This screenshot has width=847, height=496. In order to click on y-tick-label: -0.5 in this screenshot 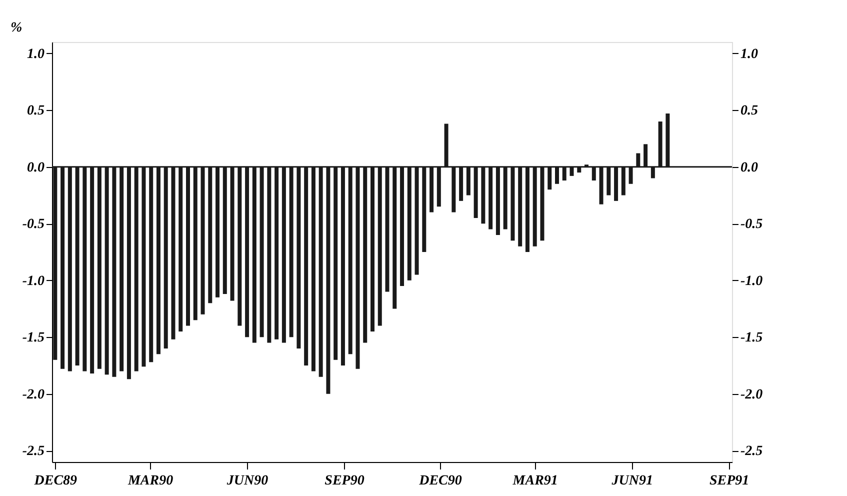, I will do `click(33, 224)`.